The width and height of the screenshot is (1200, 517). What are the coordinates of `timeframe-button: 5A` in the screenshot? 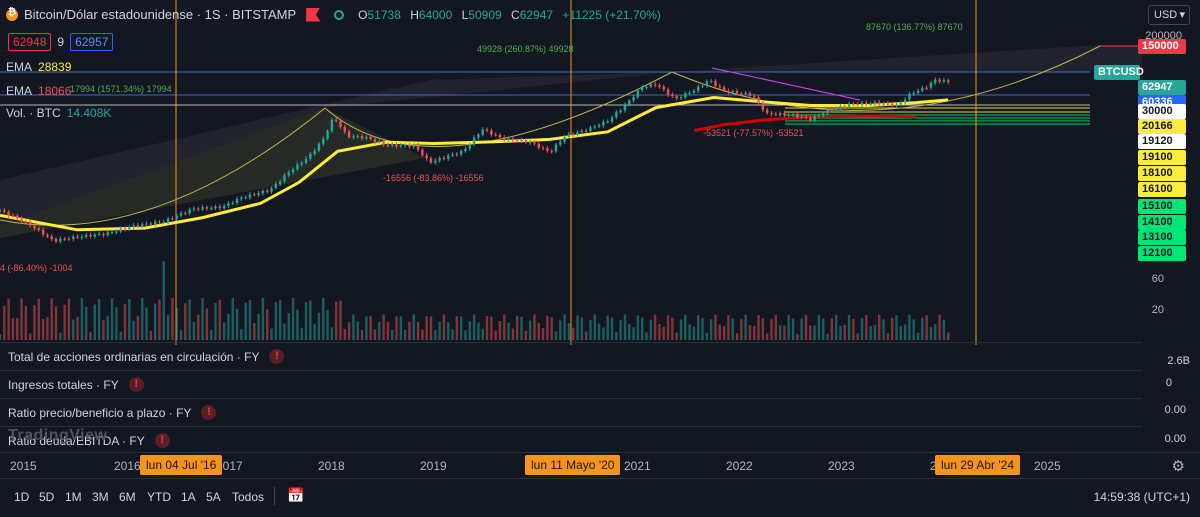 It's located at (213, 497).